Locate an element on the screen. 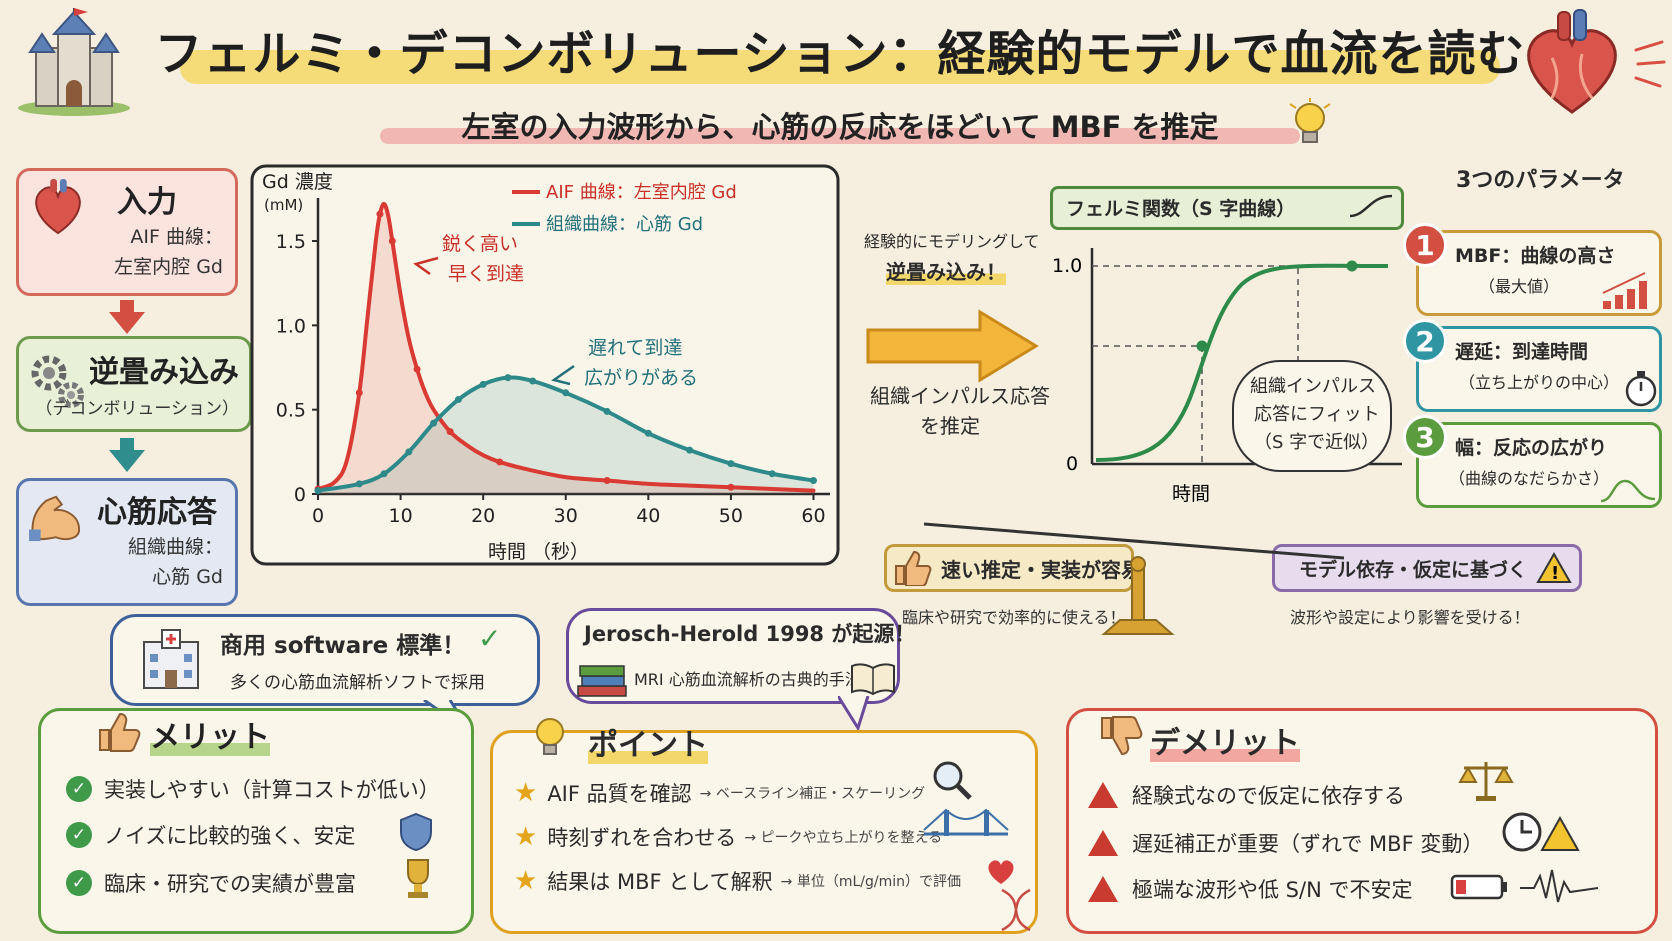 The image size is (1672, 941). thumbs-up-icon is located at coordinates (120, 732).